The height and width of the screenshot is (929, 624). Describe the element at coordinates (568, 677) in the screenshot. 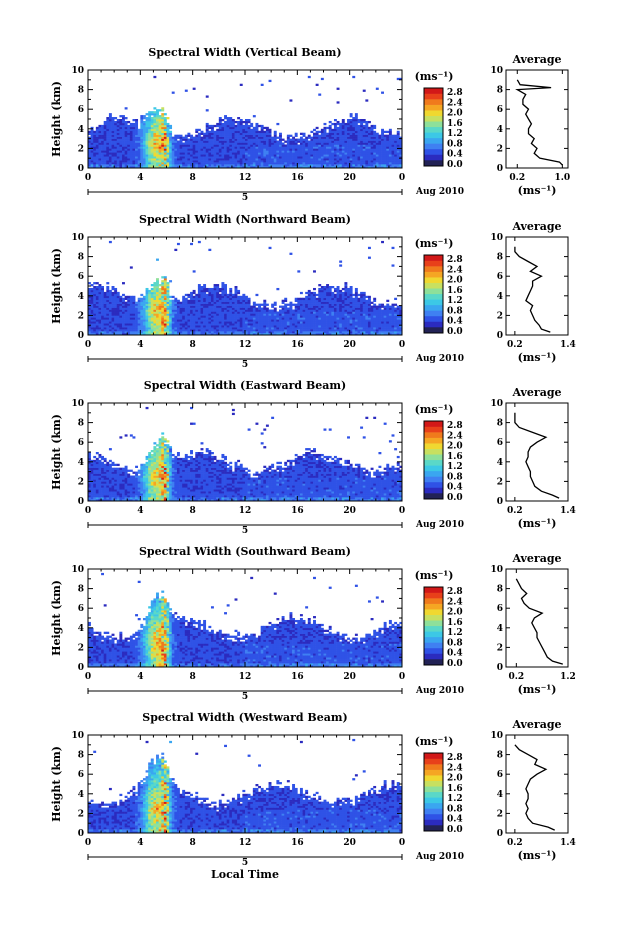

I see `average-x-tick-label: 1.2` at that location.